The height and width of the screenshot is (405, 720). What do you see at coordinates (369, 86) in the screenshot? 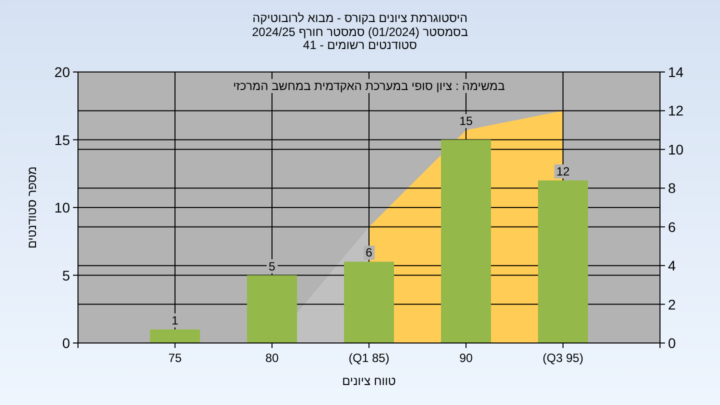
I see `annotation: במשימה : ציון סופי במערכת האקדמית במחשב המרכזי` at bounding box center [369, 86].